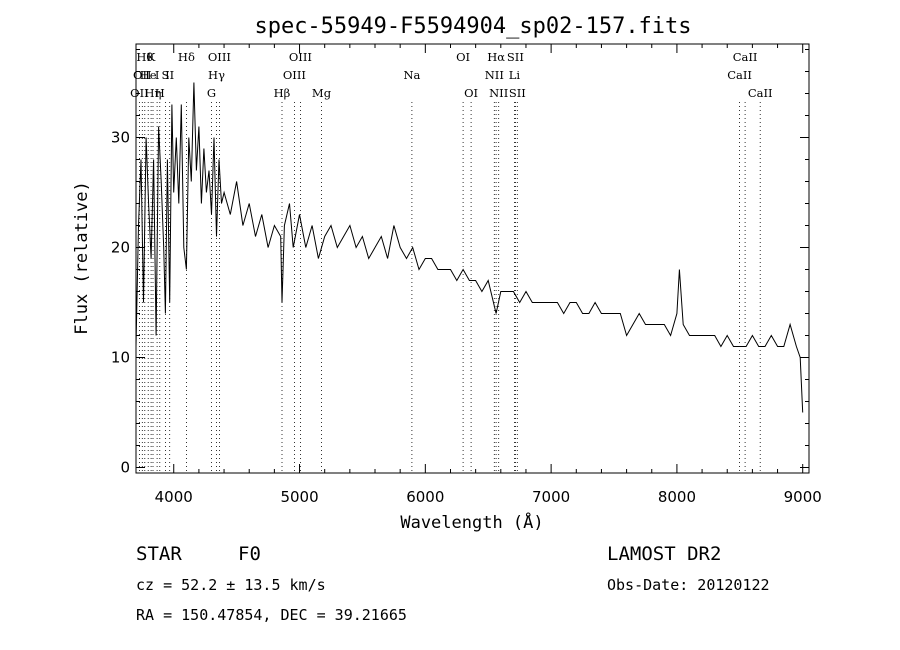 This screenshot has width=900, height=650. Describe the element at coordinates (803, 497) in the screenshot. I see `x-tick-label-5: 9000` at that location.